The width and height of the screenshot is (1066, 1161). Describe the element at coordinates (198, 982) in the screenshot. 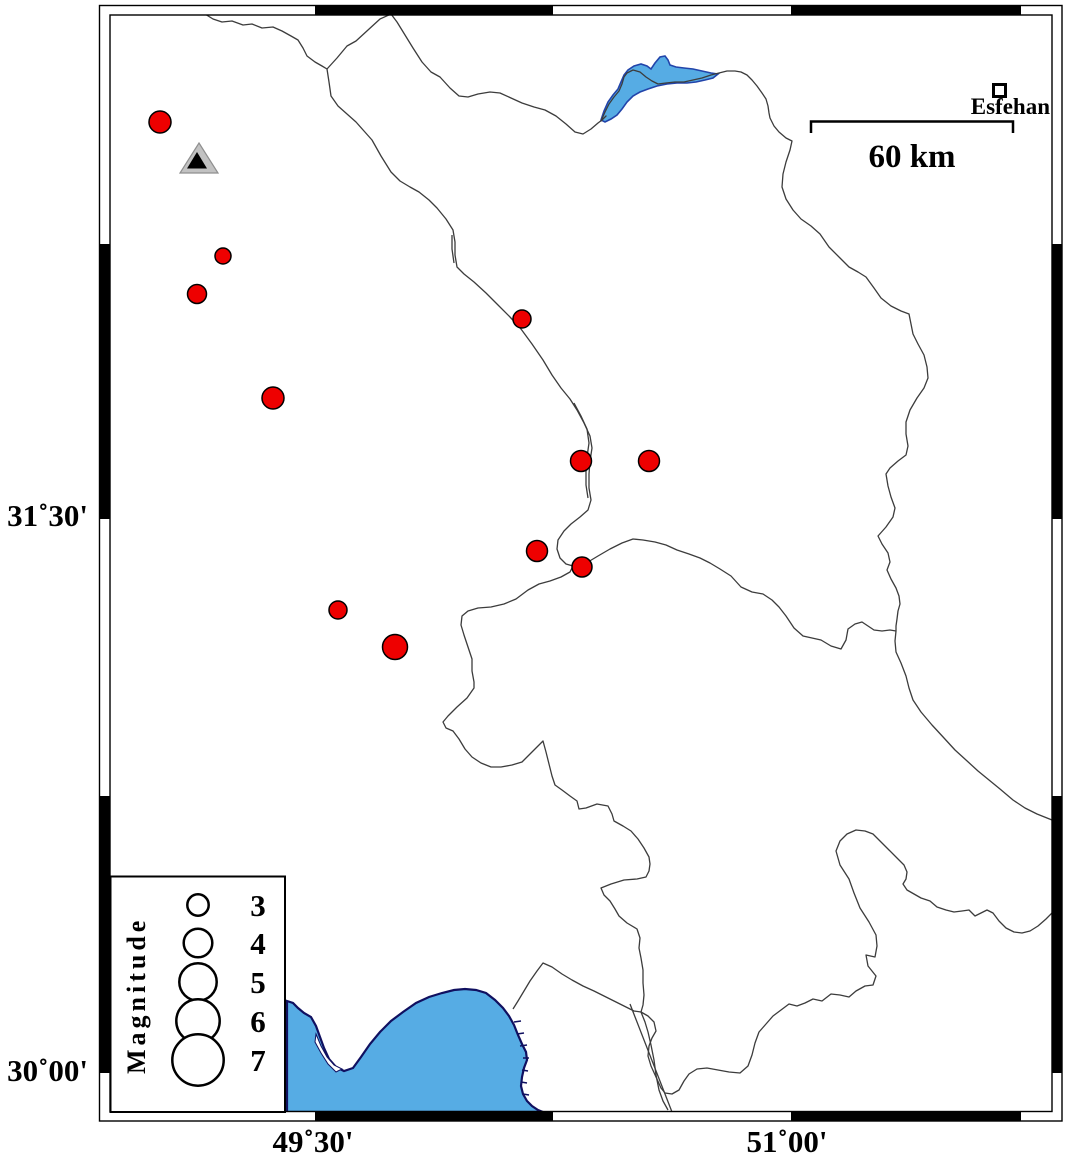

I see `legend-circle-m5` at that location.